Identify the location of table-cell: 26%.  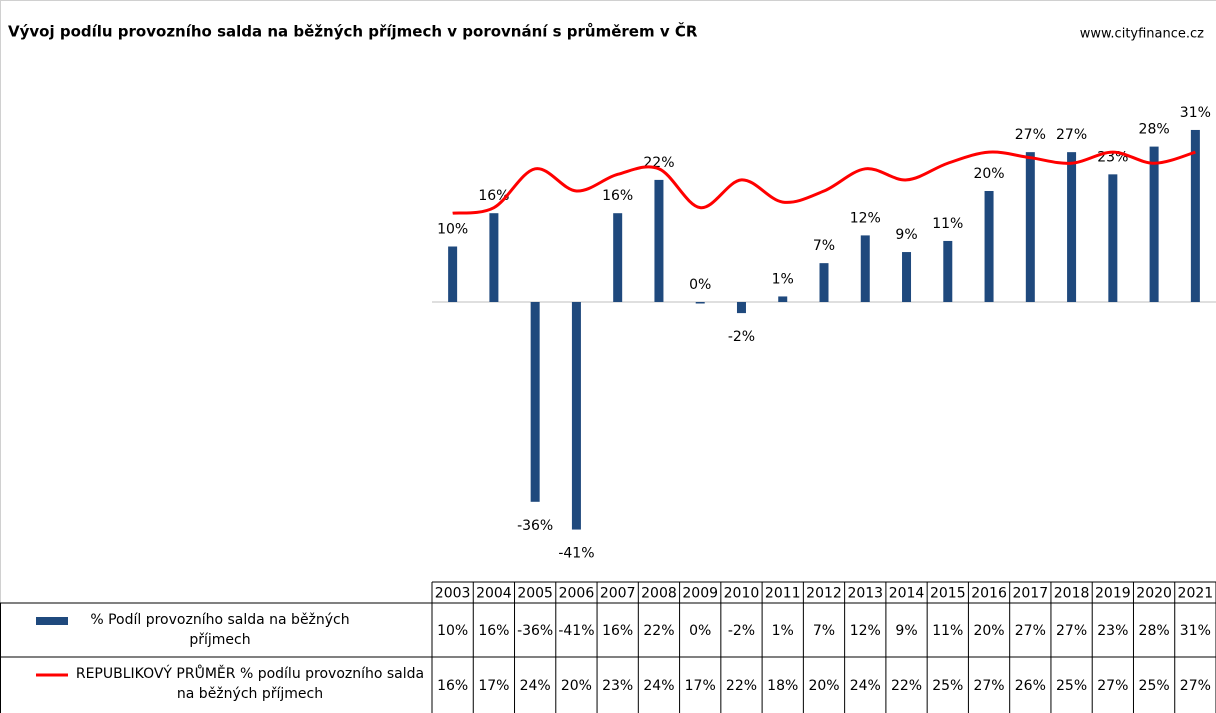
(1030, 686).